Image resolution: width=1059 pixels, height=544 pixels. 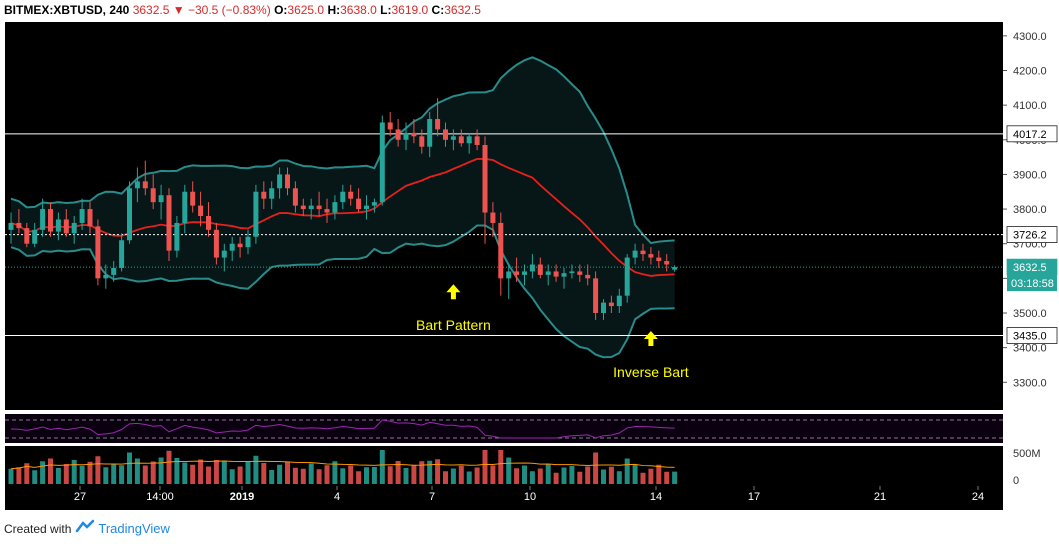 I want to click on volume-zero-label: 0, so click(x=1016, y=481).